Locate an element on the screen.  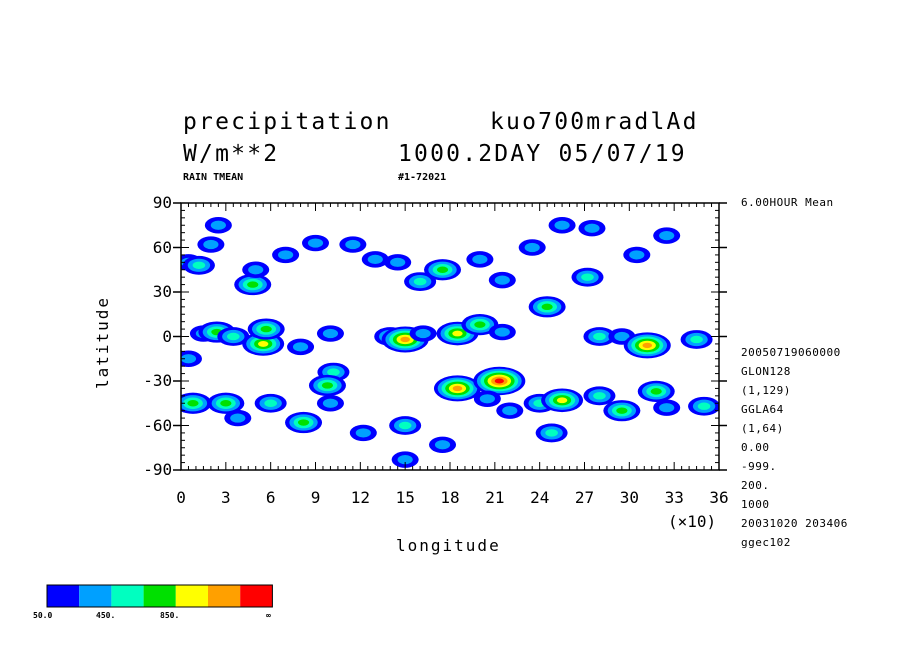
y-axis-label: latitude is located at coordinates (102, 342).